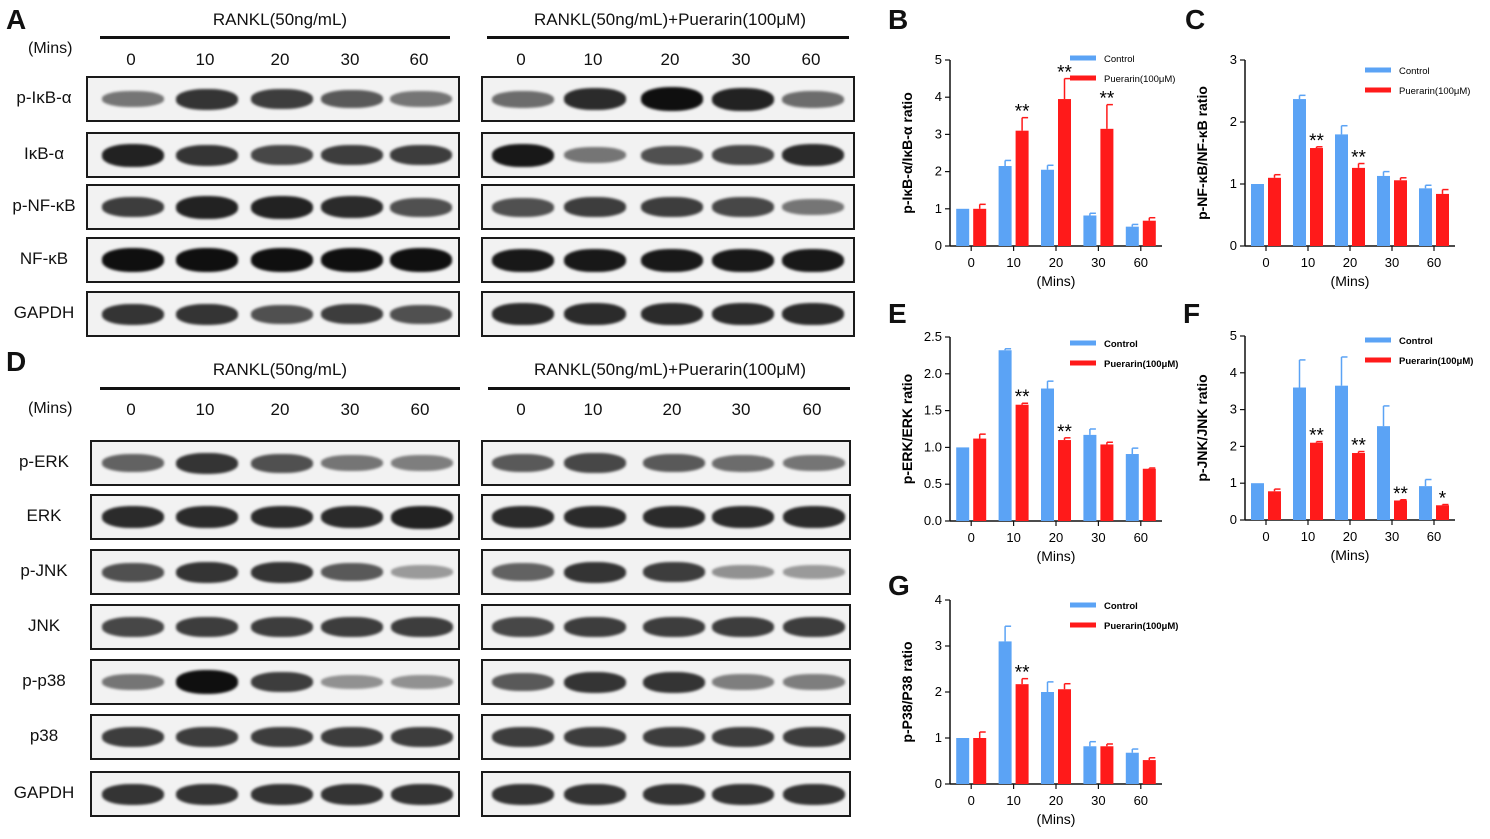  Describe the element at coordinates (44, 312) in the screenshot. I see `row-label-block_A-4: GAPDH` at that location.